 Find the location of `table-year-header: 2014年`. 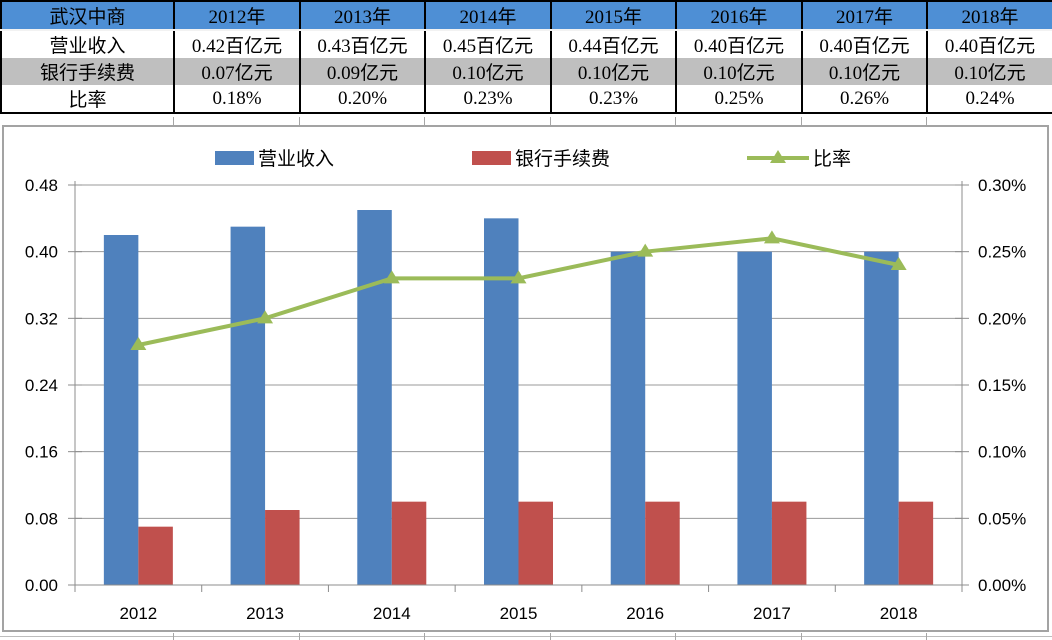

table-year-header: 2014年 is located at coordinates (488, 16).